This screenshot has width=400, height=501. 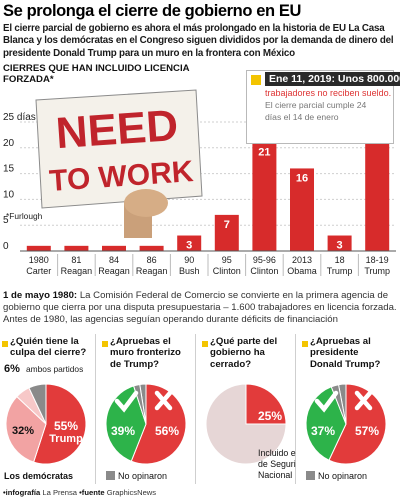 What do you see at coordinates (345, 353) in the screenshot?
I see `panel-question: ¿Apruebas al presidente Donald Trump?` at bounding box center [345, 353].